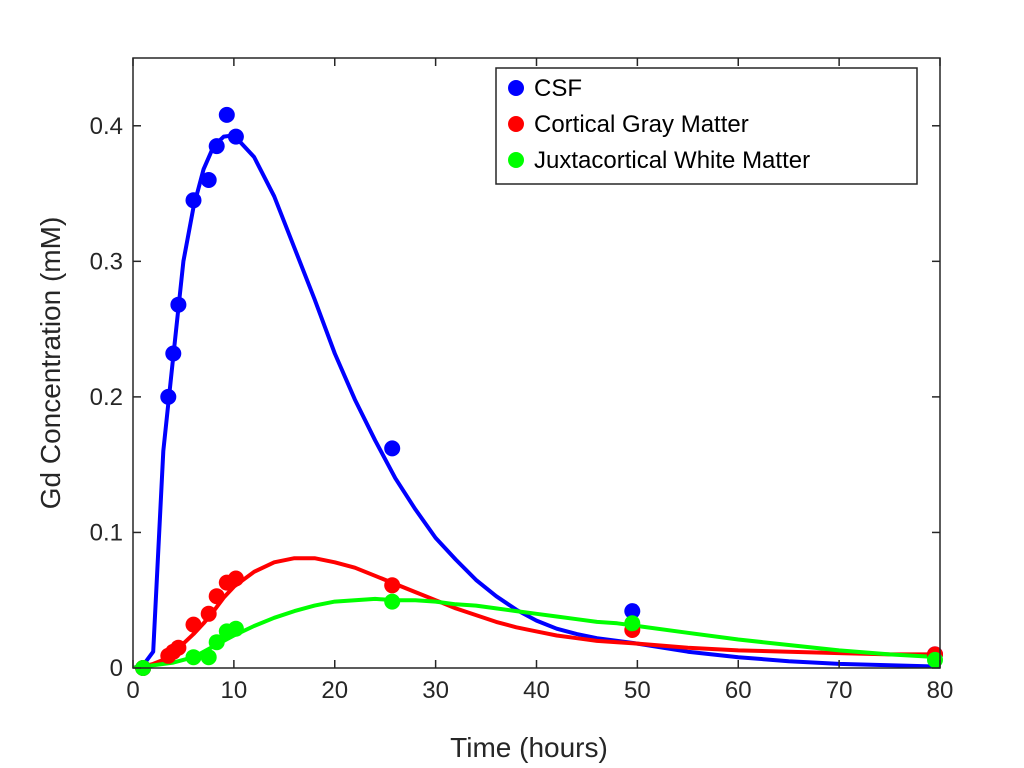 The image size is (1024, 768). I want to click on y-tick-label: 0.4, so click(106, 126).